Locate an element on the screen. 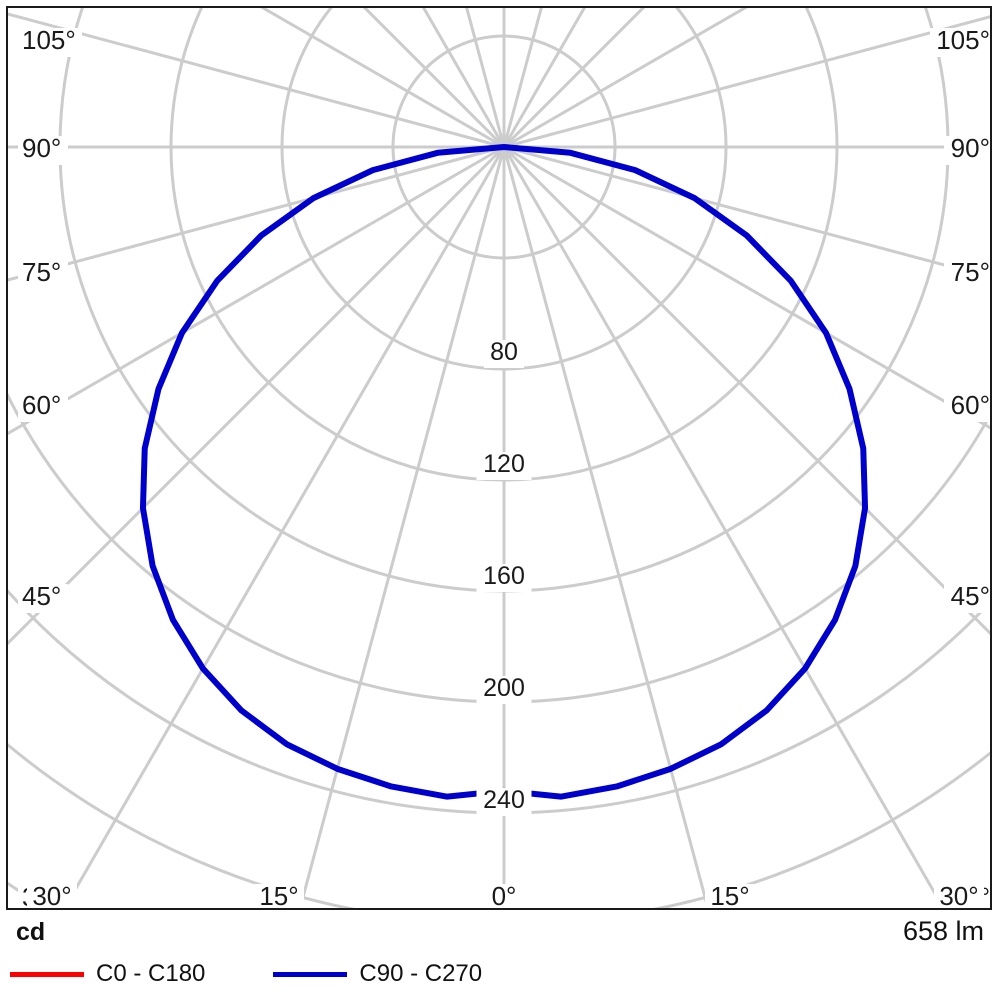 Image resolution: width=1000 pixels, height=1000 pixels. angle-label-left-45deg: 45° is located at coordinates (41, 596).